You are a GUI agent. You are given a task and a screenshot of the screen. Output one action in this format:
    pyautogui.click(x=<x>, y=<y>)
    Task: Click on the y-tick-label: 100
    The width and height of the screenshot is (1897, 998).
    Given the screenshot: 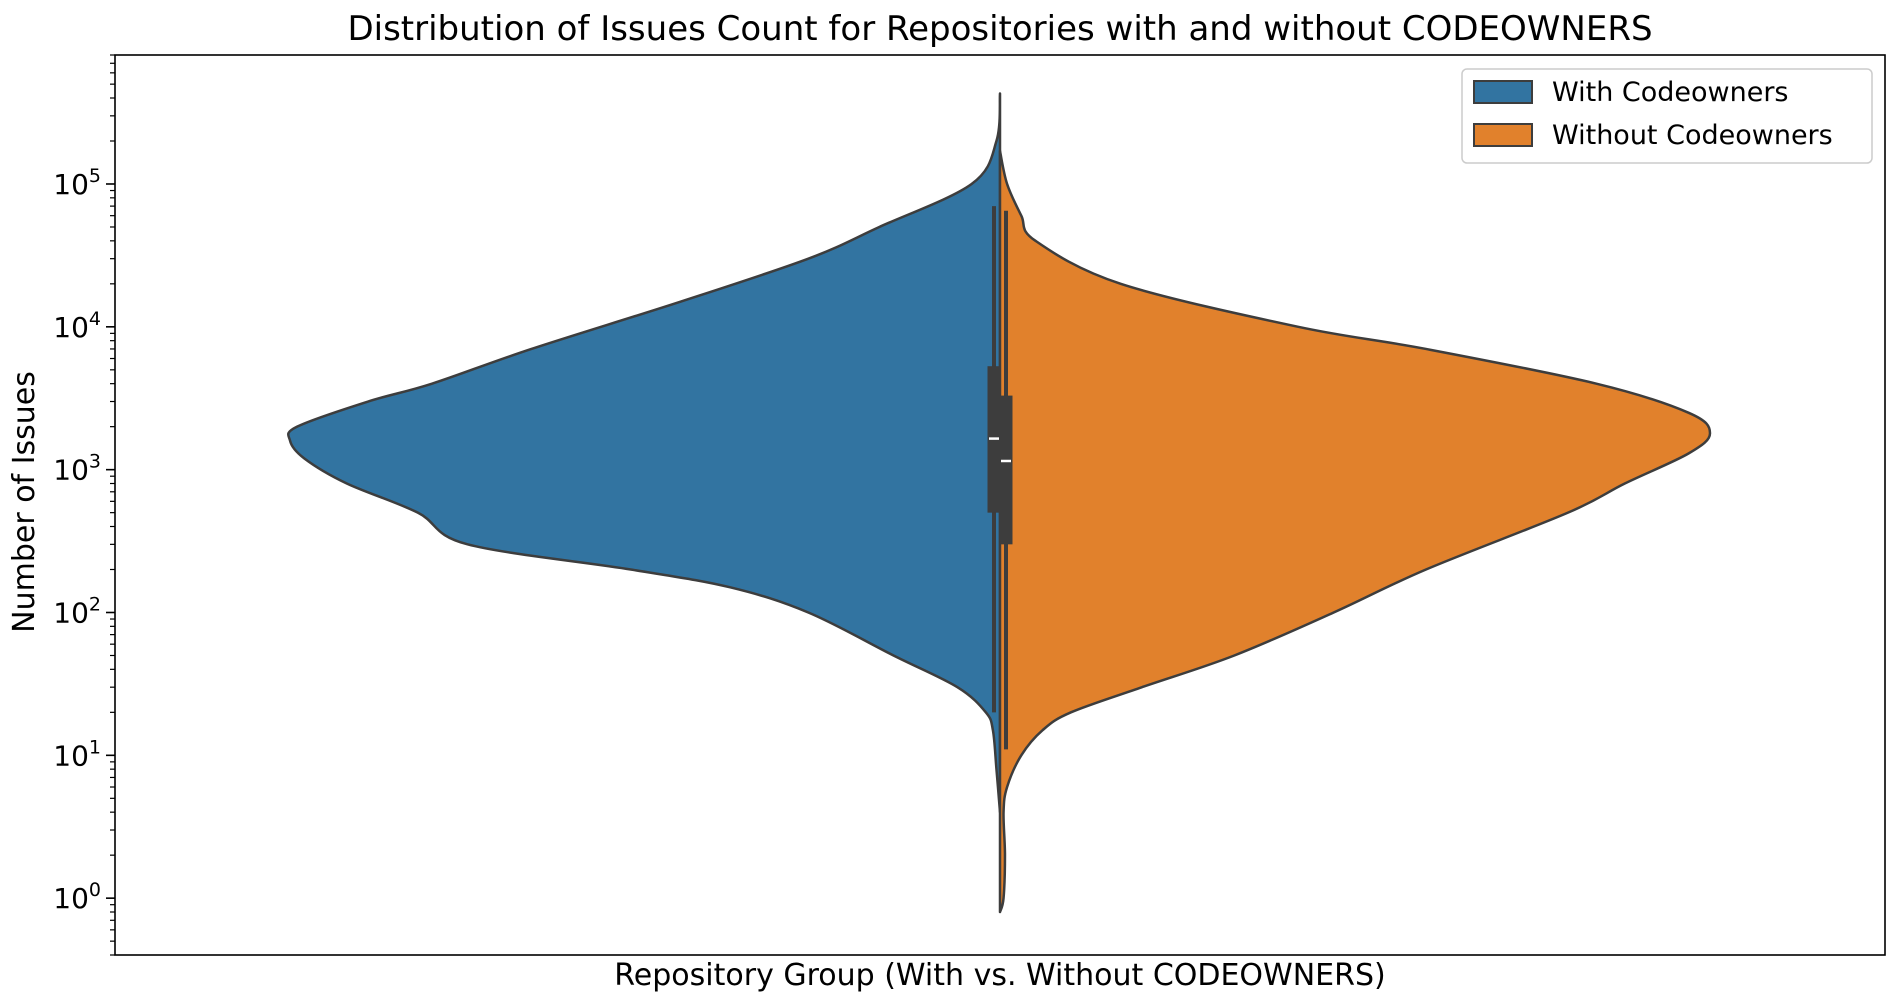 What is the action you would take?
    pyautogui.click(x=77, y=897)
    